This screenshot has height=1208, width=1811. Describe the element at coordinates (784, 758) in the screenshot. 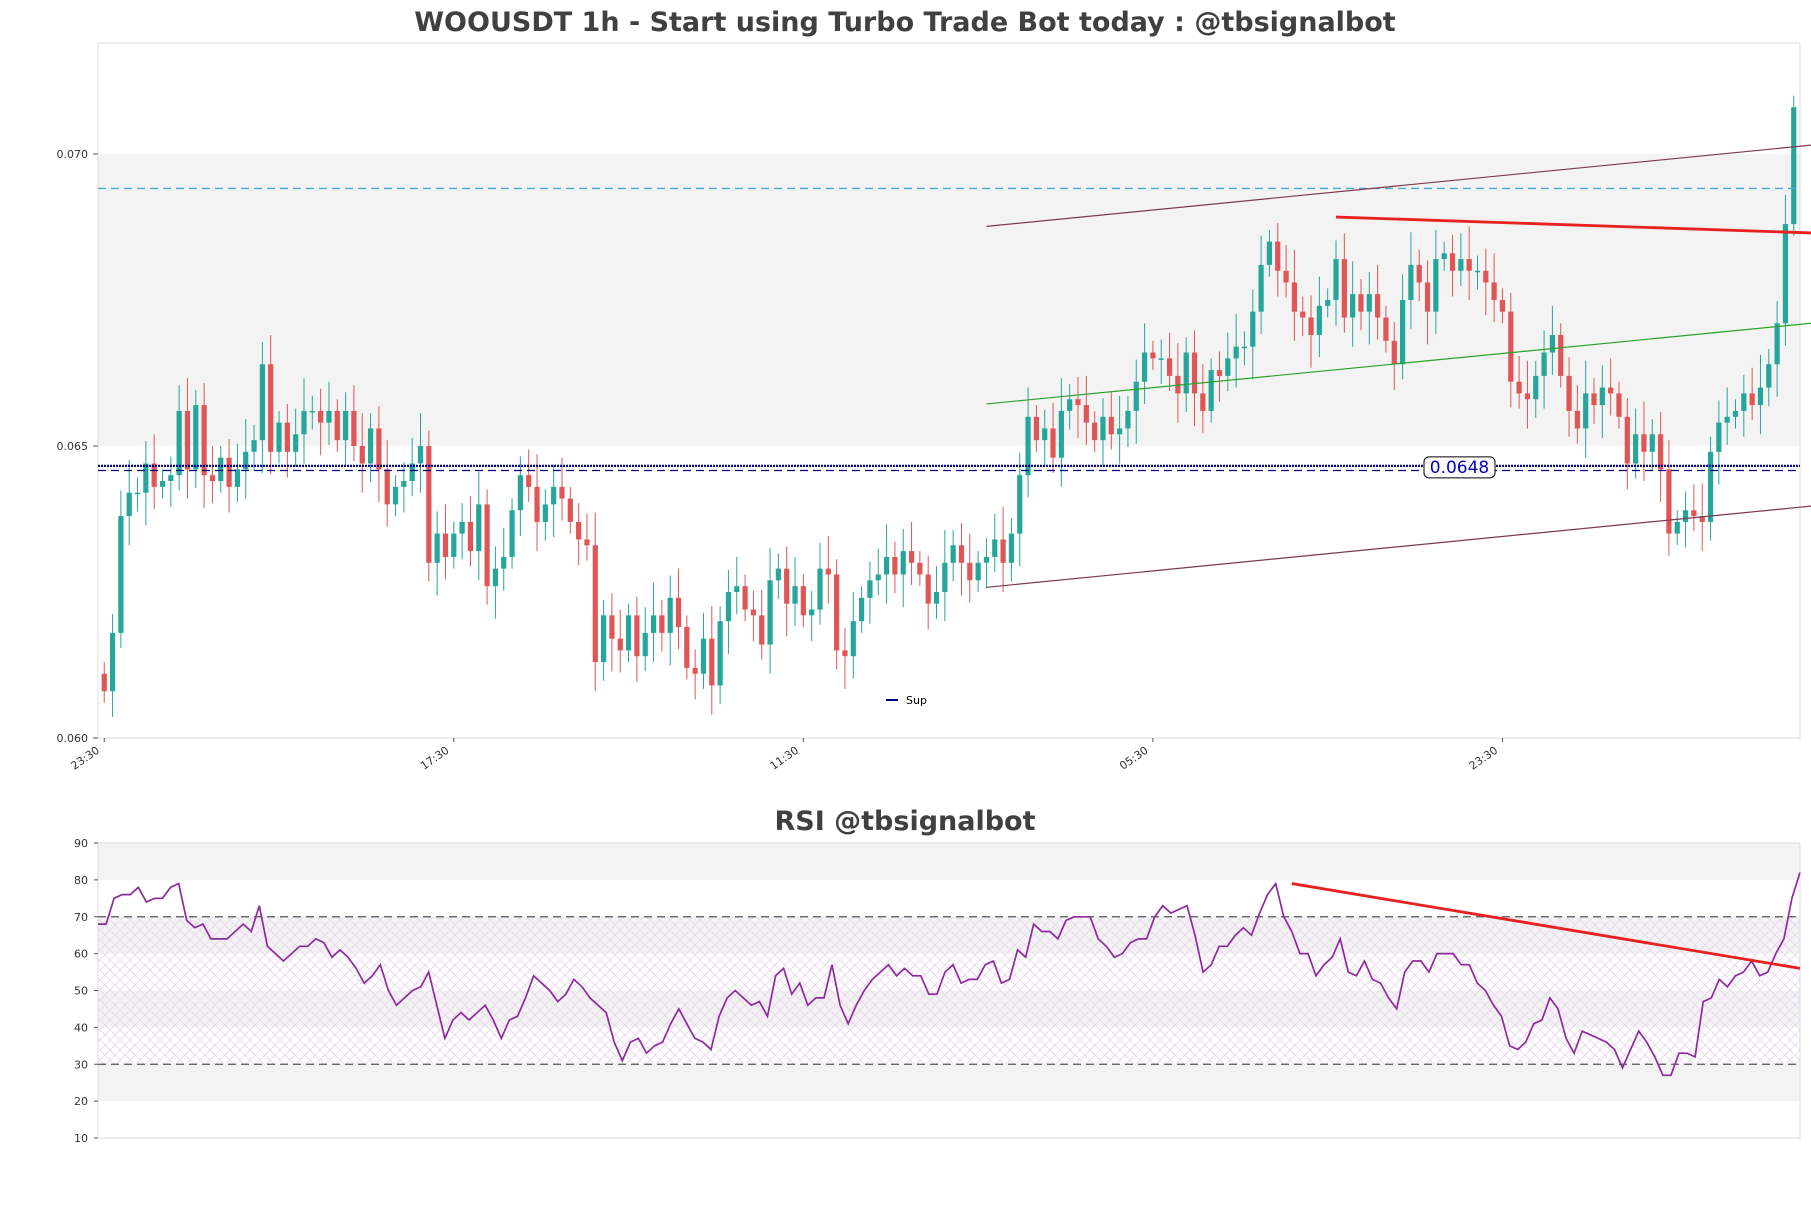

I see `x-tick-label: 11:30` at that location.